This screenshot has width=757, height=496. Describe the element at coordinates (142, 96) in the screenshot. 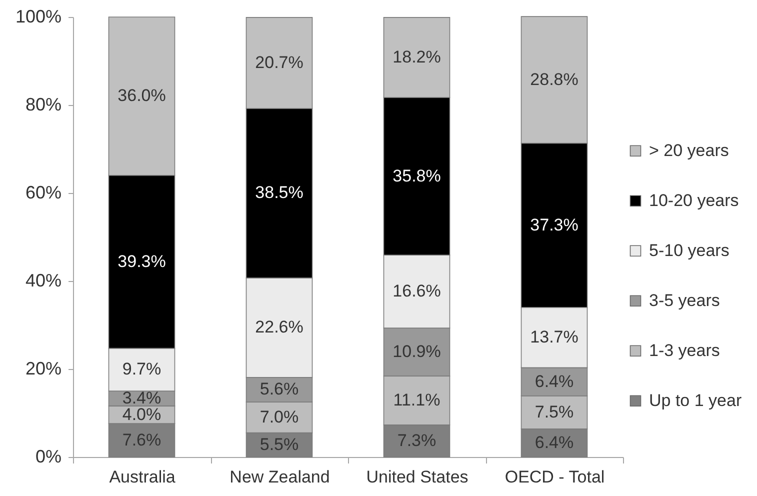

I see `data-label: 36.0%` at that location.